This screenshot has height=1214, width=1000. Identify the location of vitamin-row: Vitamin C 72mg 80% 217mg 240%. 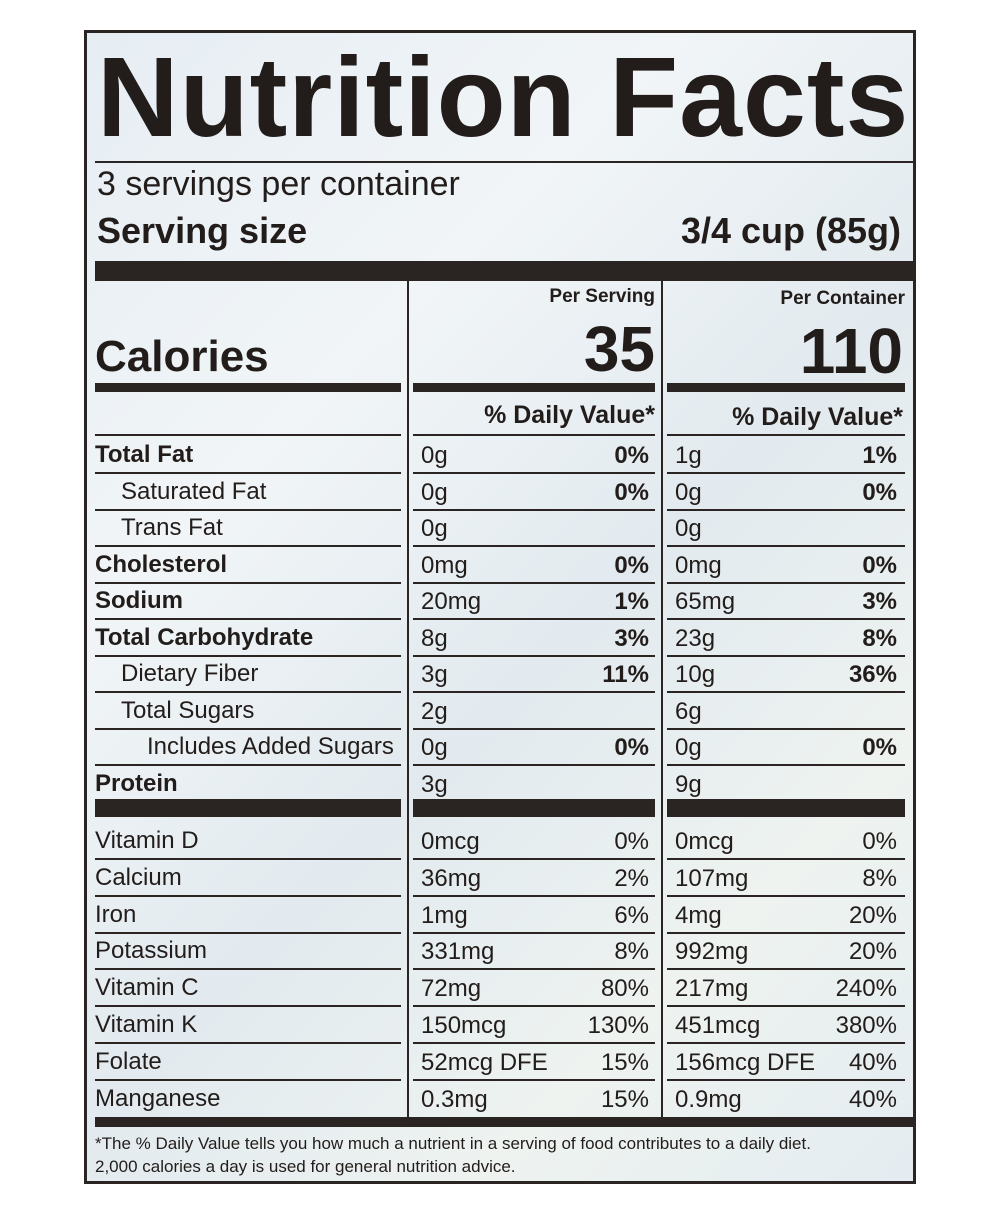
(500, 989).